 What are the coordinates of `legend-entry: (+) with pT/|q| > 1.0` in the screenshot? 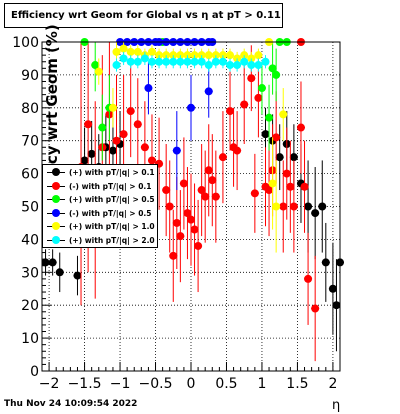 It's located at (102, 227).